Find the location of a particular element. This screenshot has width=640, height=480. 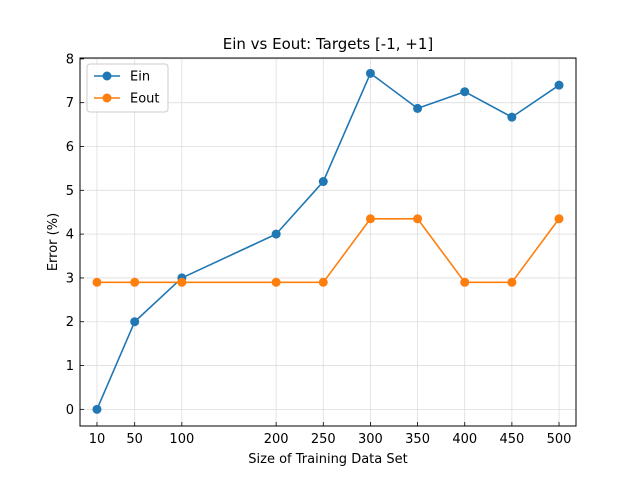

y-tick-label: 6 is located at coordinates (70, 147).